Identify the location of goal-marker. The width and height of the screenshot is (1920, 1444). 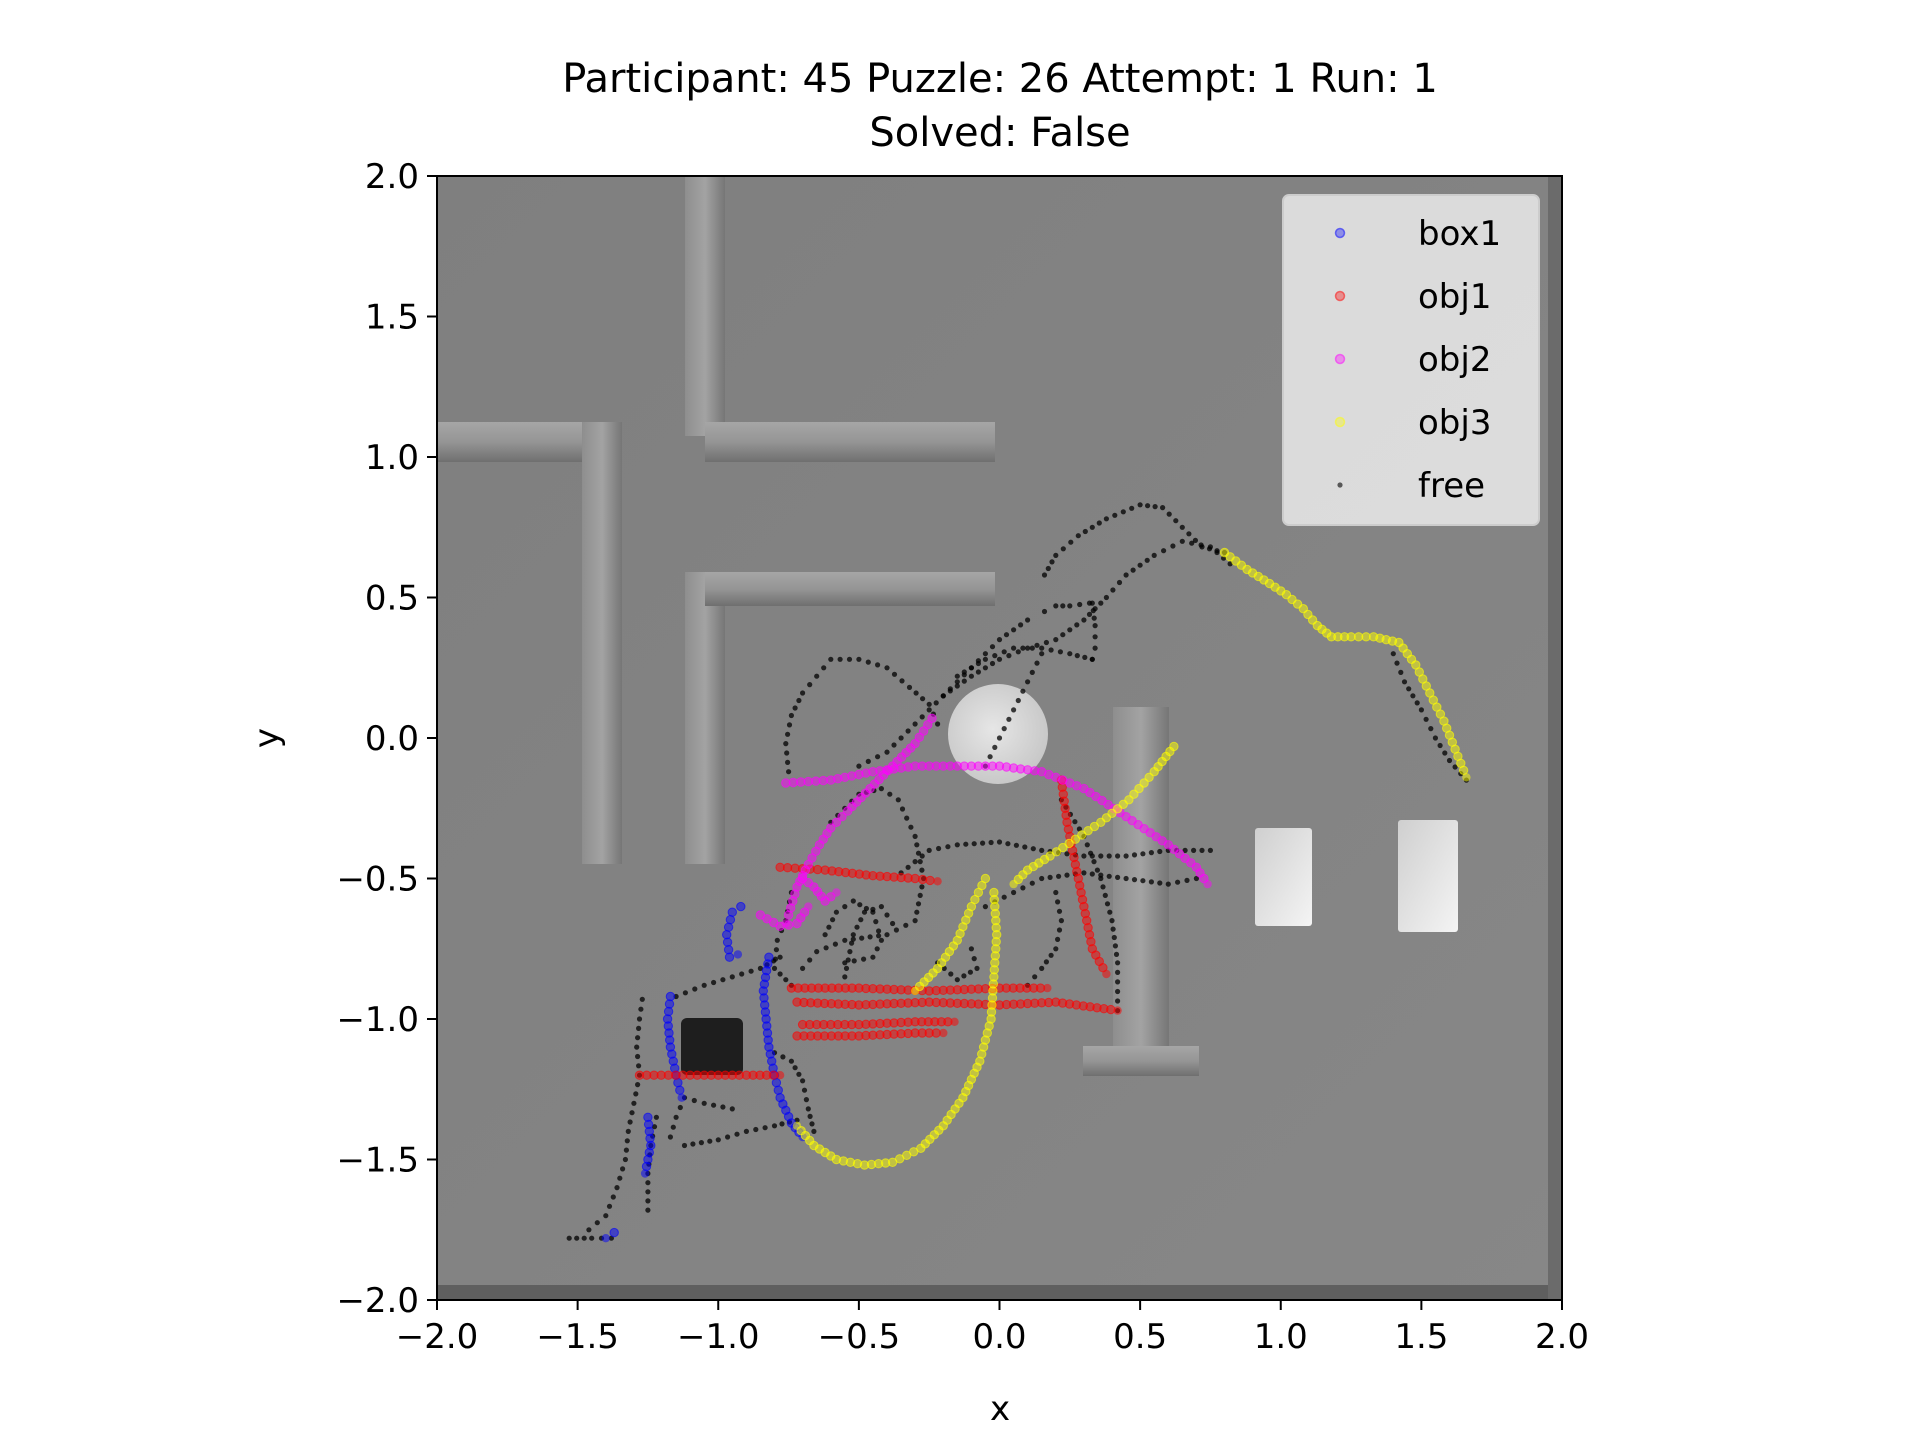
(998, 734).